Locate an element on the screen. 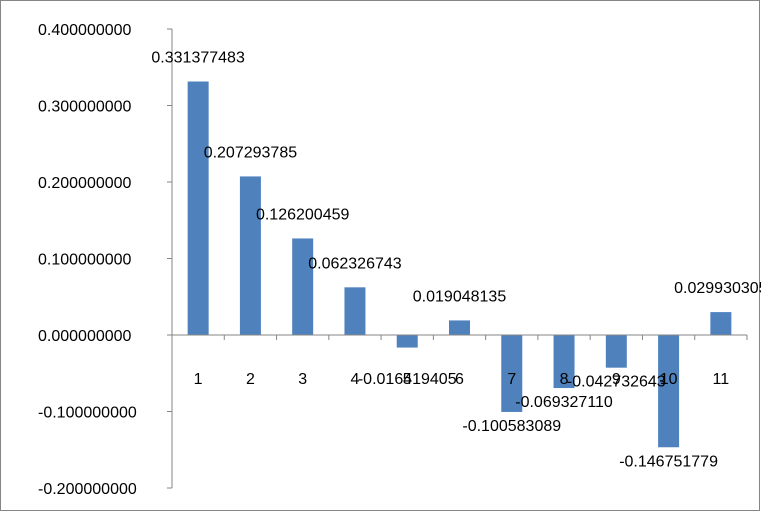  x-category-label: 10 is located at coordinates (669, 379).